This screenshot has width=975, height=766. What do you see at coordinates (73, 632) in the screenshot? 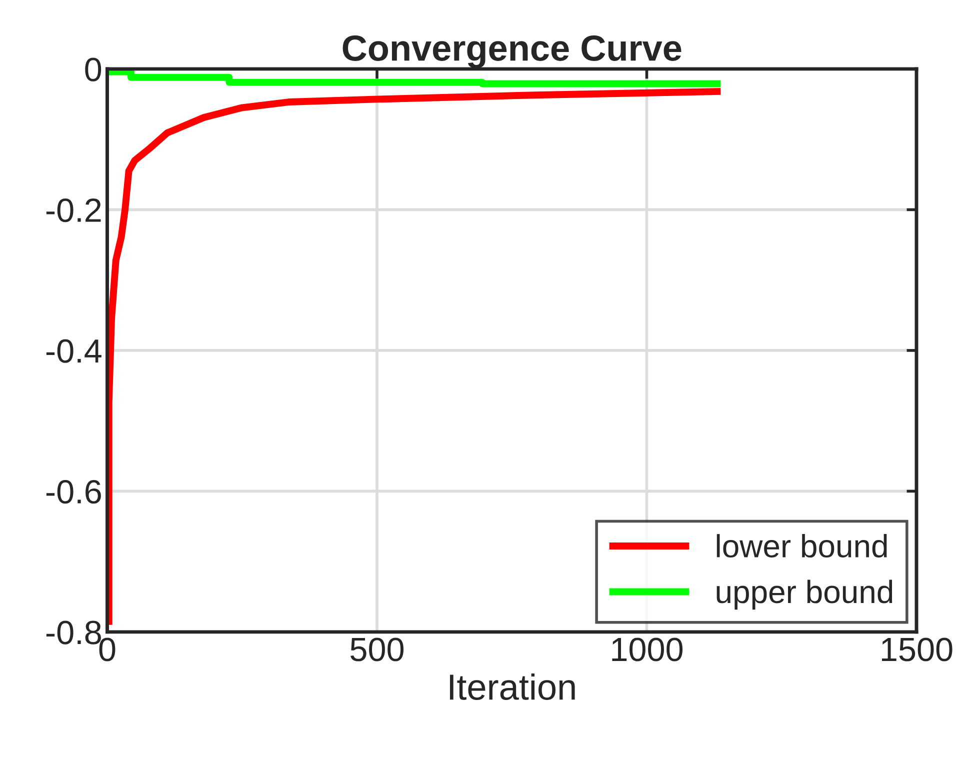
I see `y-tick-label: -0.8` at bounding box center [73, 632].